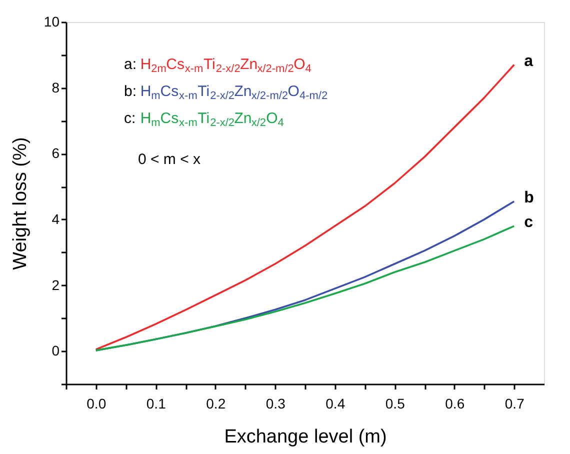 The image size is (570, 454). Describe the element at coordinates (56, 153) in the screenshot. I see `y-tick-label: 6` at that location.